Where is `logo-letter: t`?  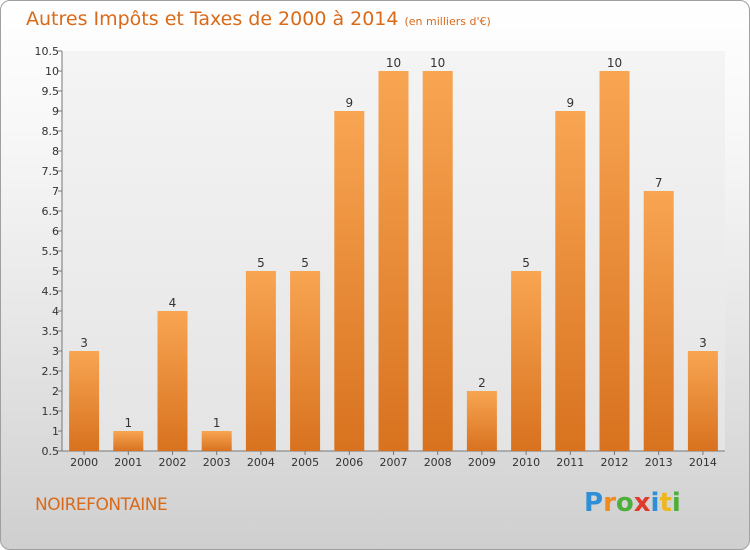
logo-letter: t is located at coordinates (665, 503).